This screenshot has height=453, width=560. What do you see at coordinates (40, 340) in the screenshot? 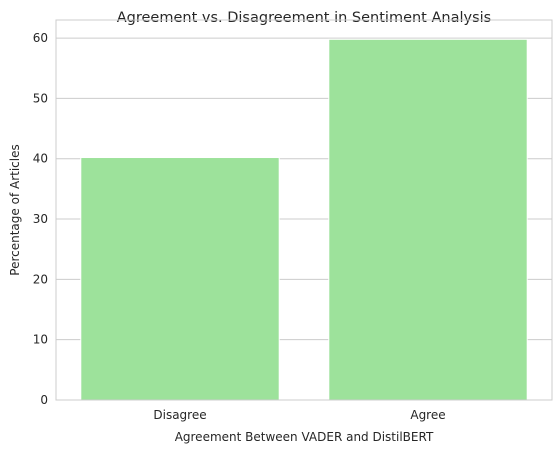
I see `y-tick-label: 10` at bounding box center [40, 340].